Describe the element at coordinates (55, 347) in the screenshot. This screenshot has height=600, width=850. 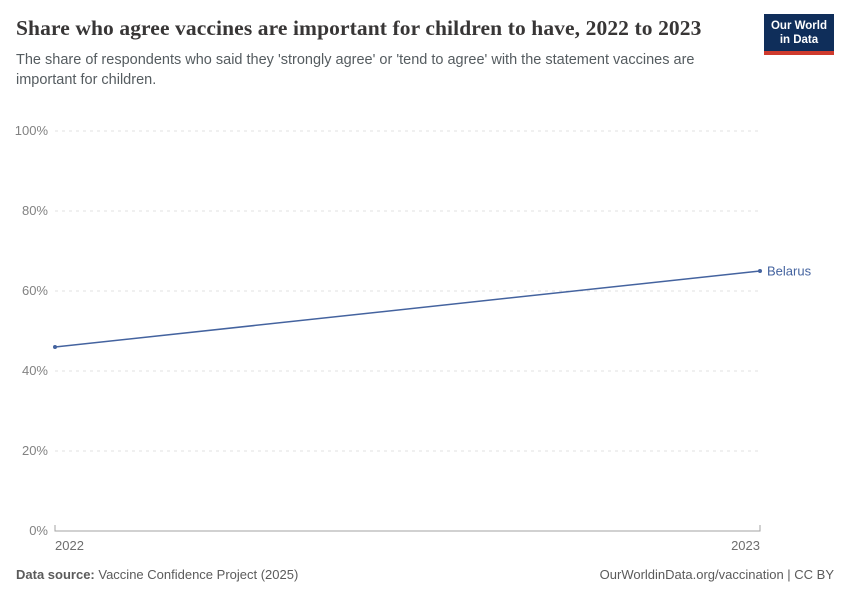
I see `data-point-belarus-2022` at that location.